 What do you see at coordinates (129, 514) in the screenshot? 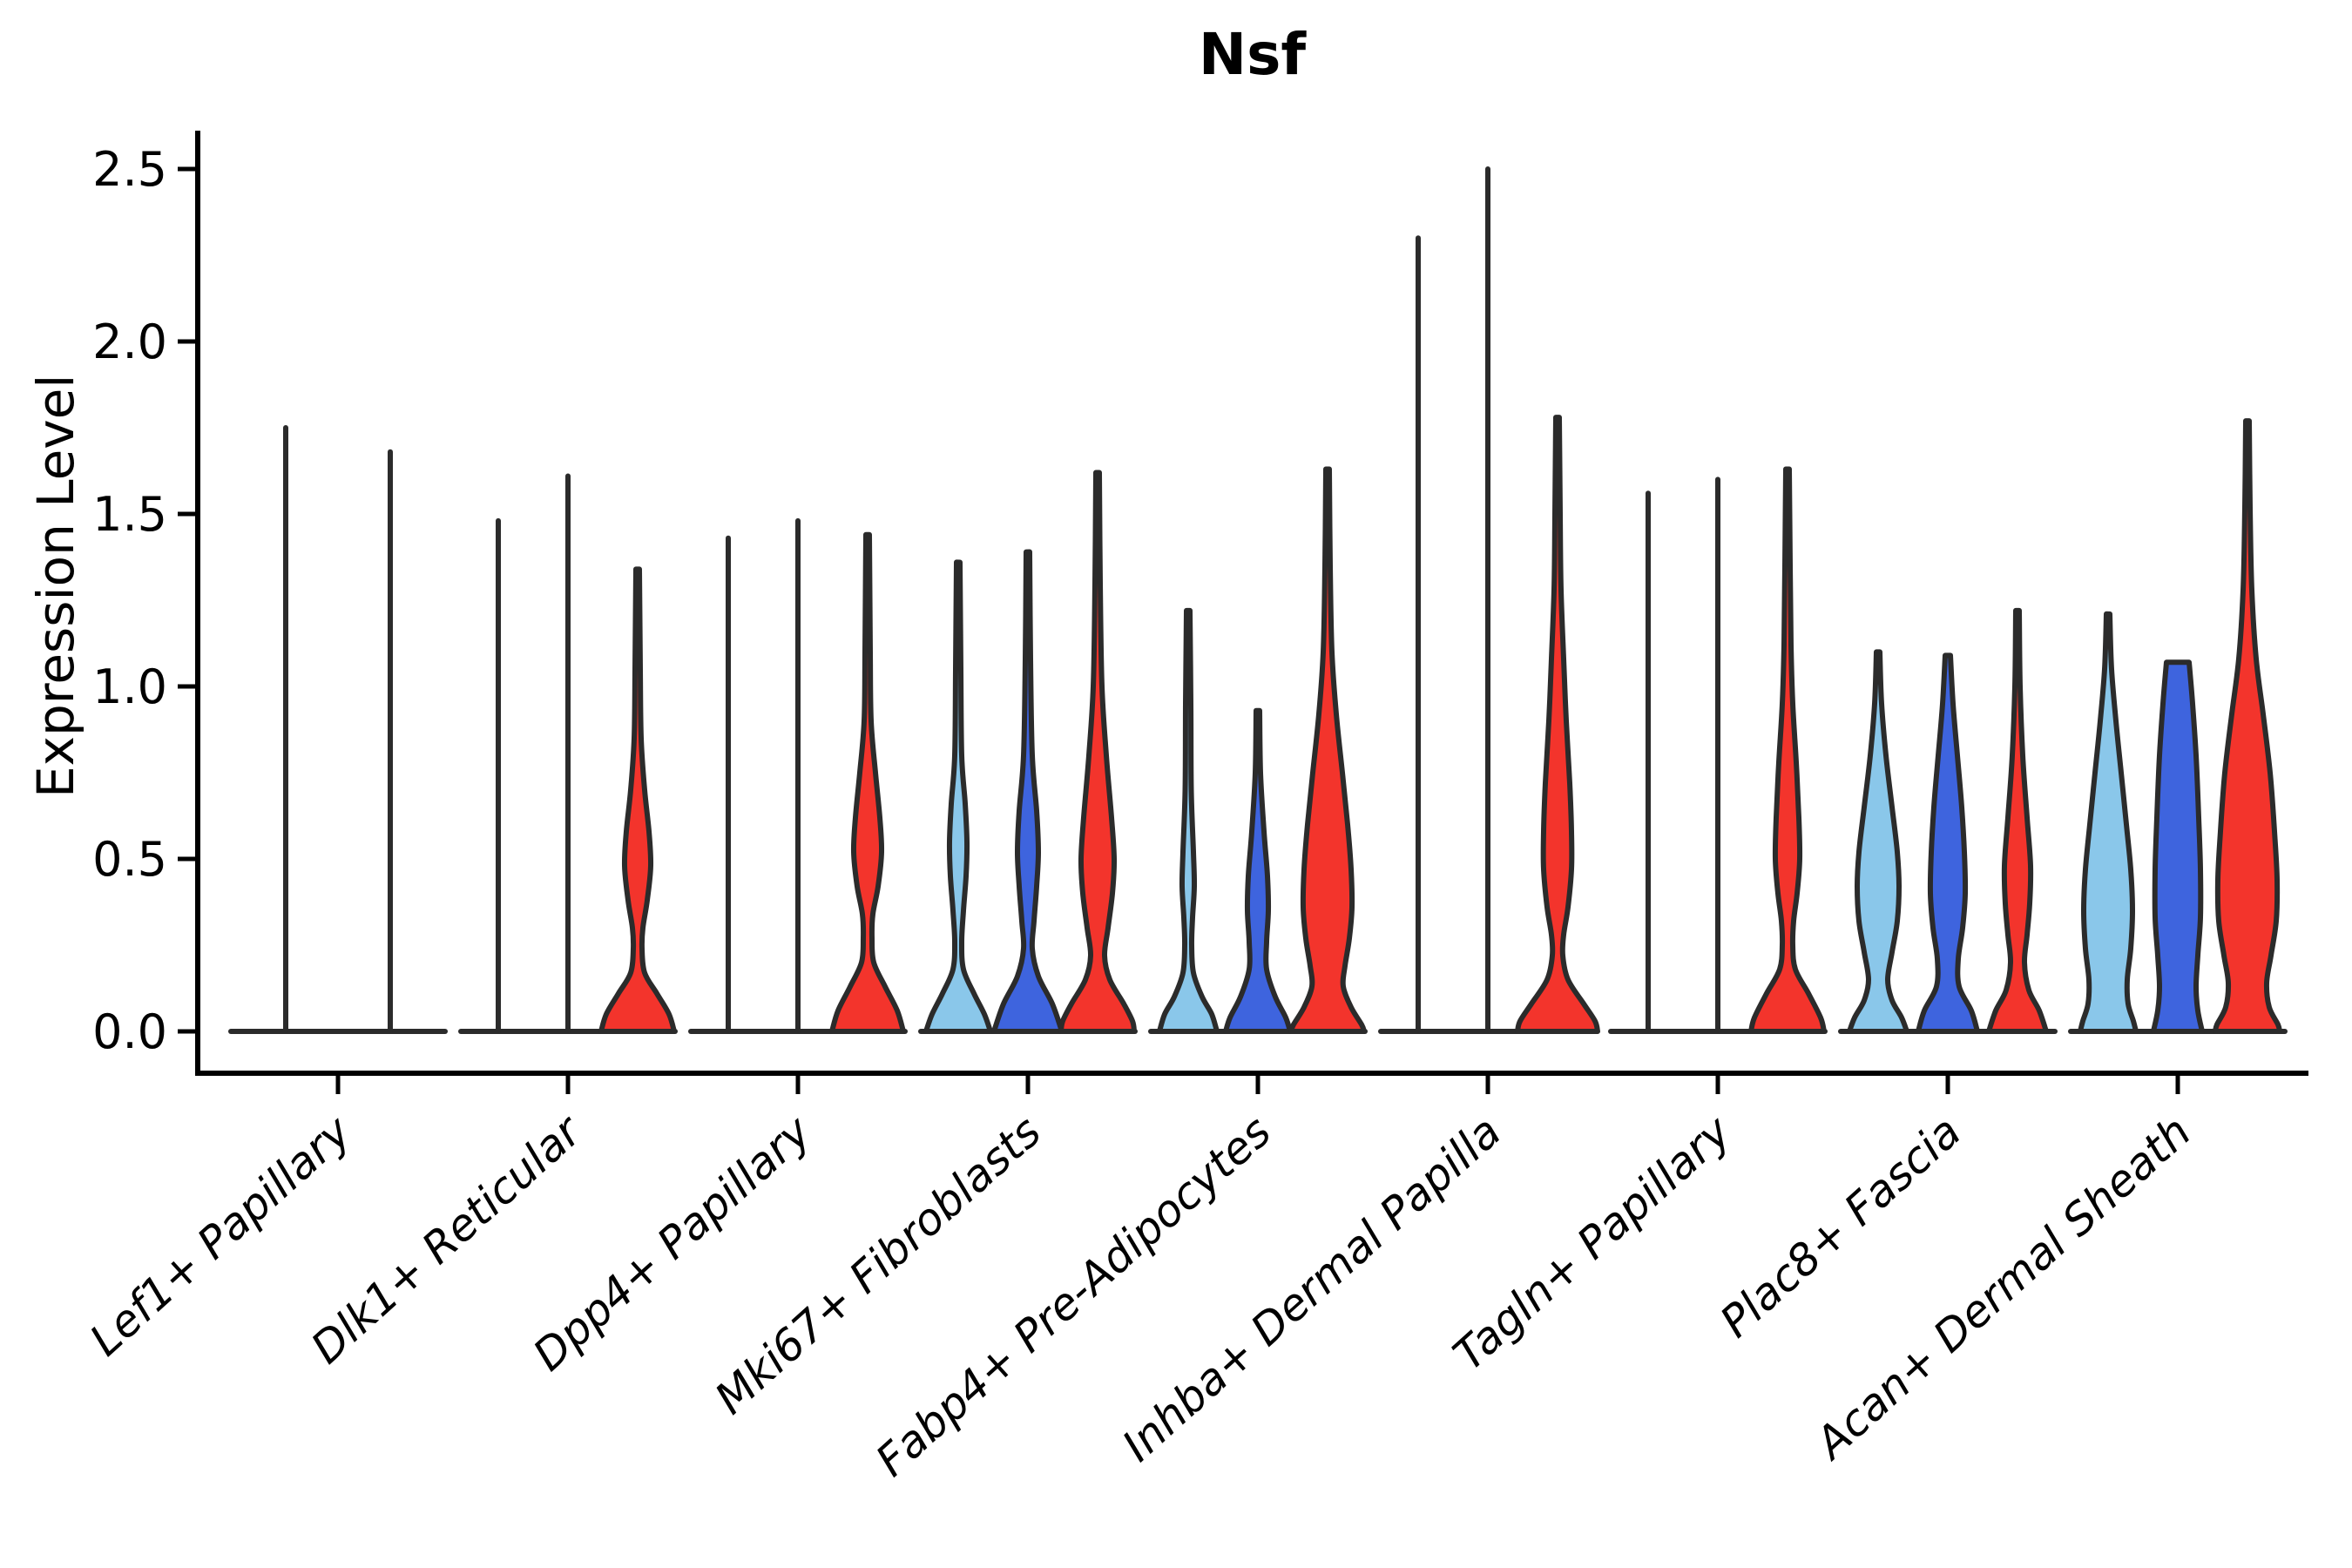
I see `y-tick-label: 1.5` at bounding box center [129, 514].